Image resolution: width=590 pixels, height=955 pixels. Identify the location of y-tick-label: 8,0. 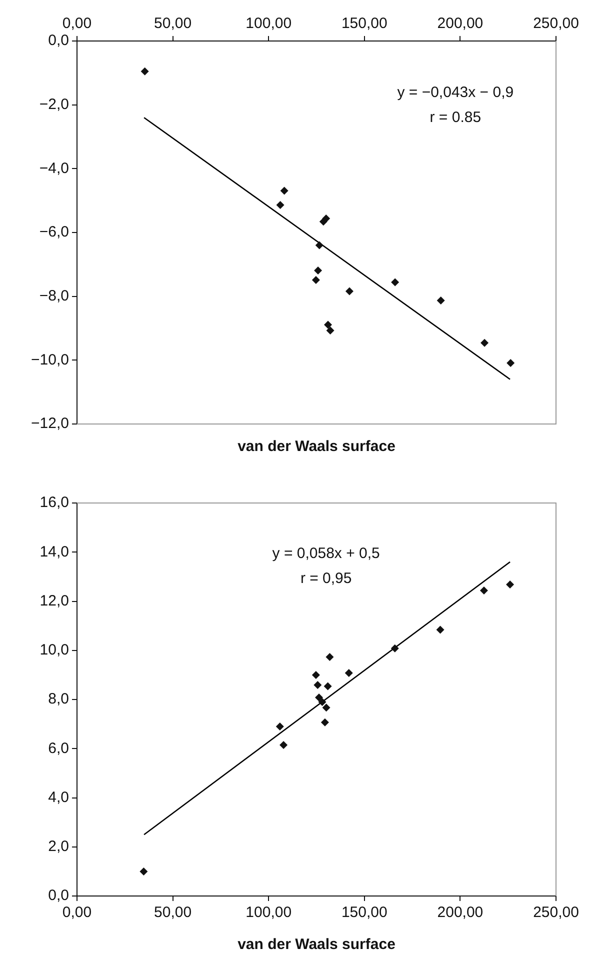
(58, 699).